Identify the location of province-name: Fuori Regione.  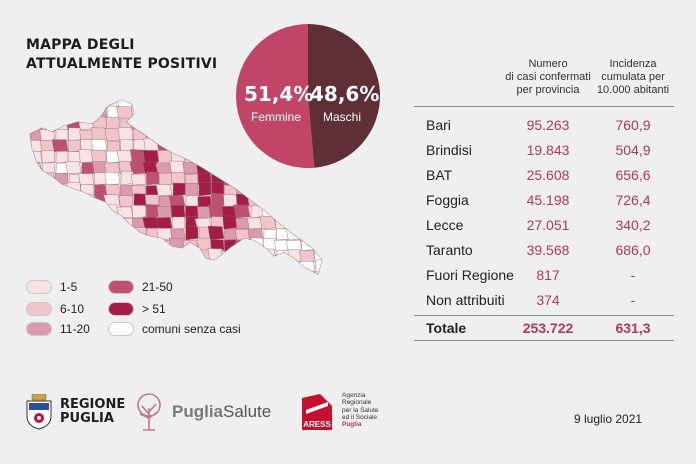
(470, 275).